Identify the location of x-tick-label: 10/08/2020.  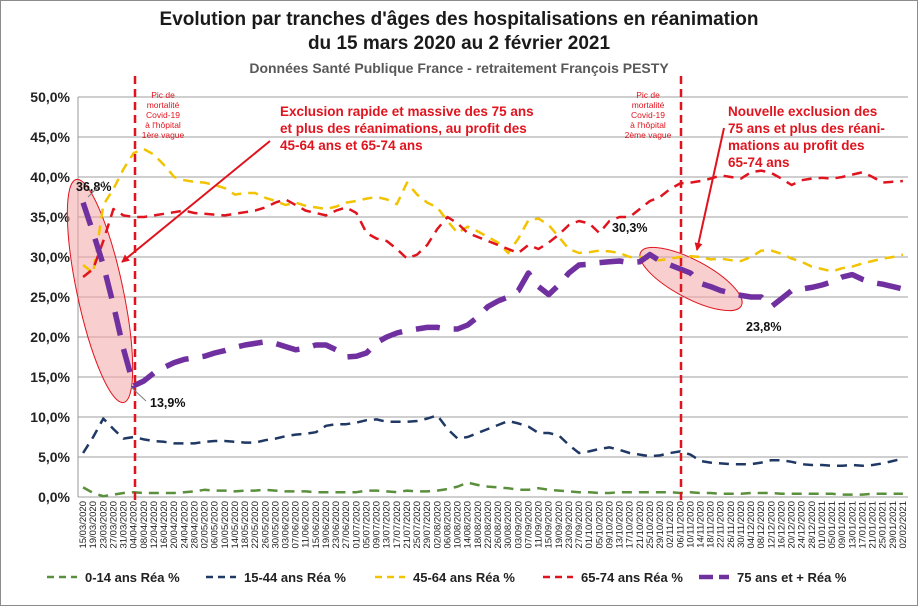
(458, 525).